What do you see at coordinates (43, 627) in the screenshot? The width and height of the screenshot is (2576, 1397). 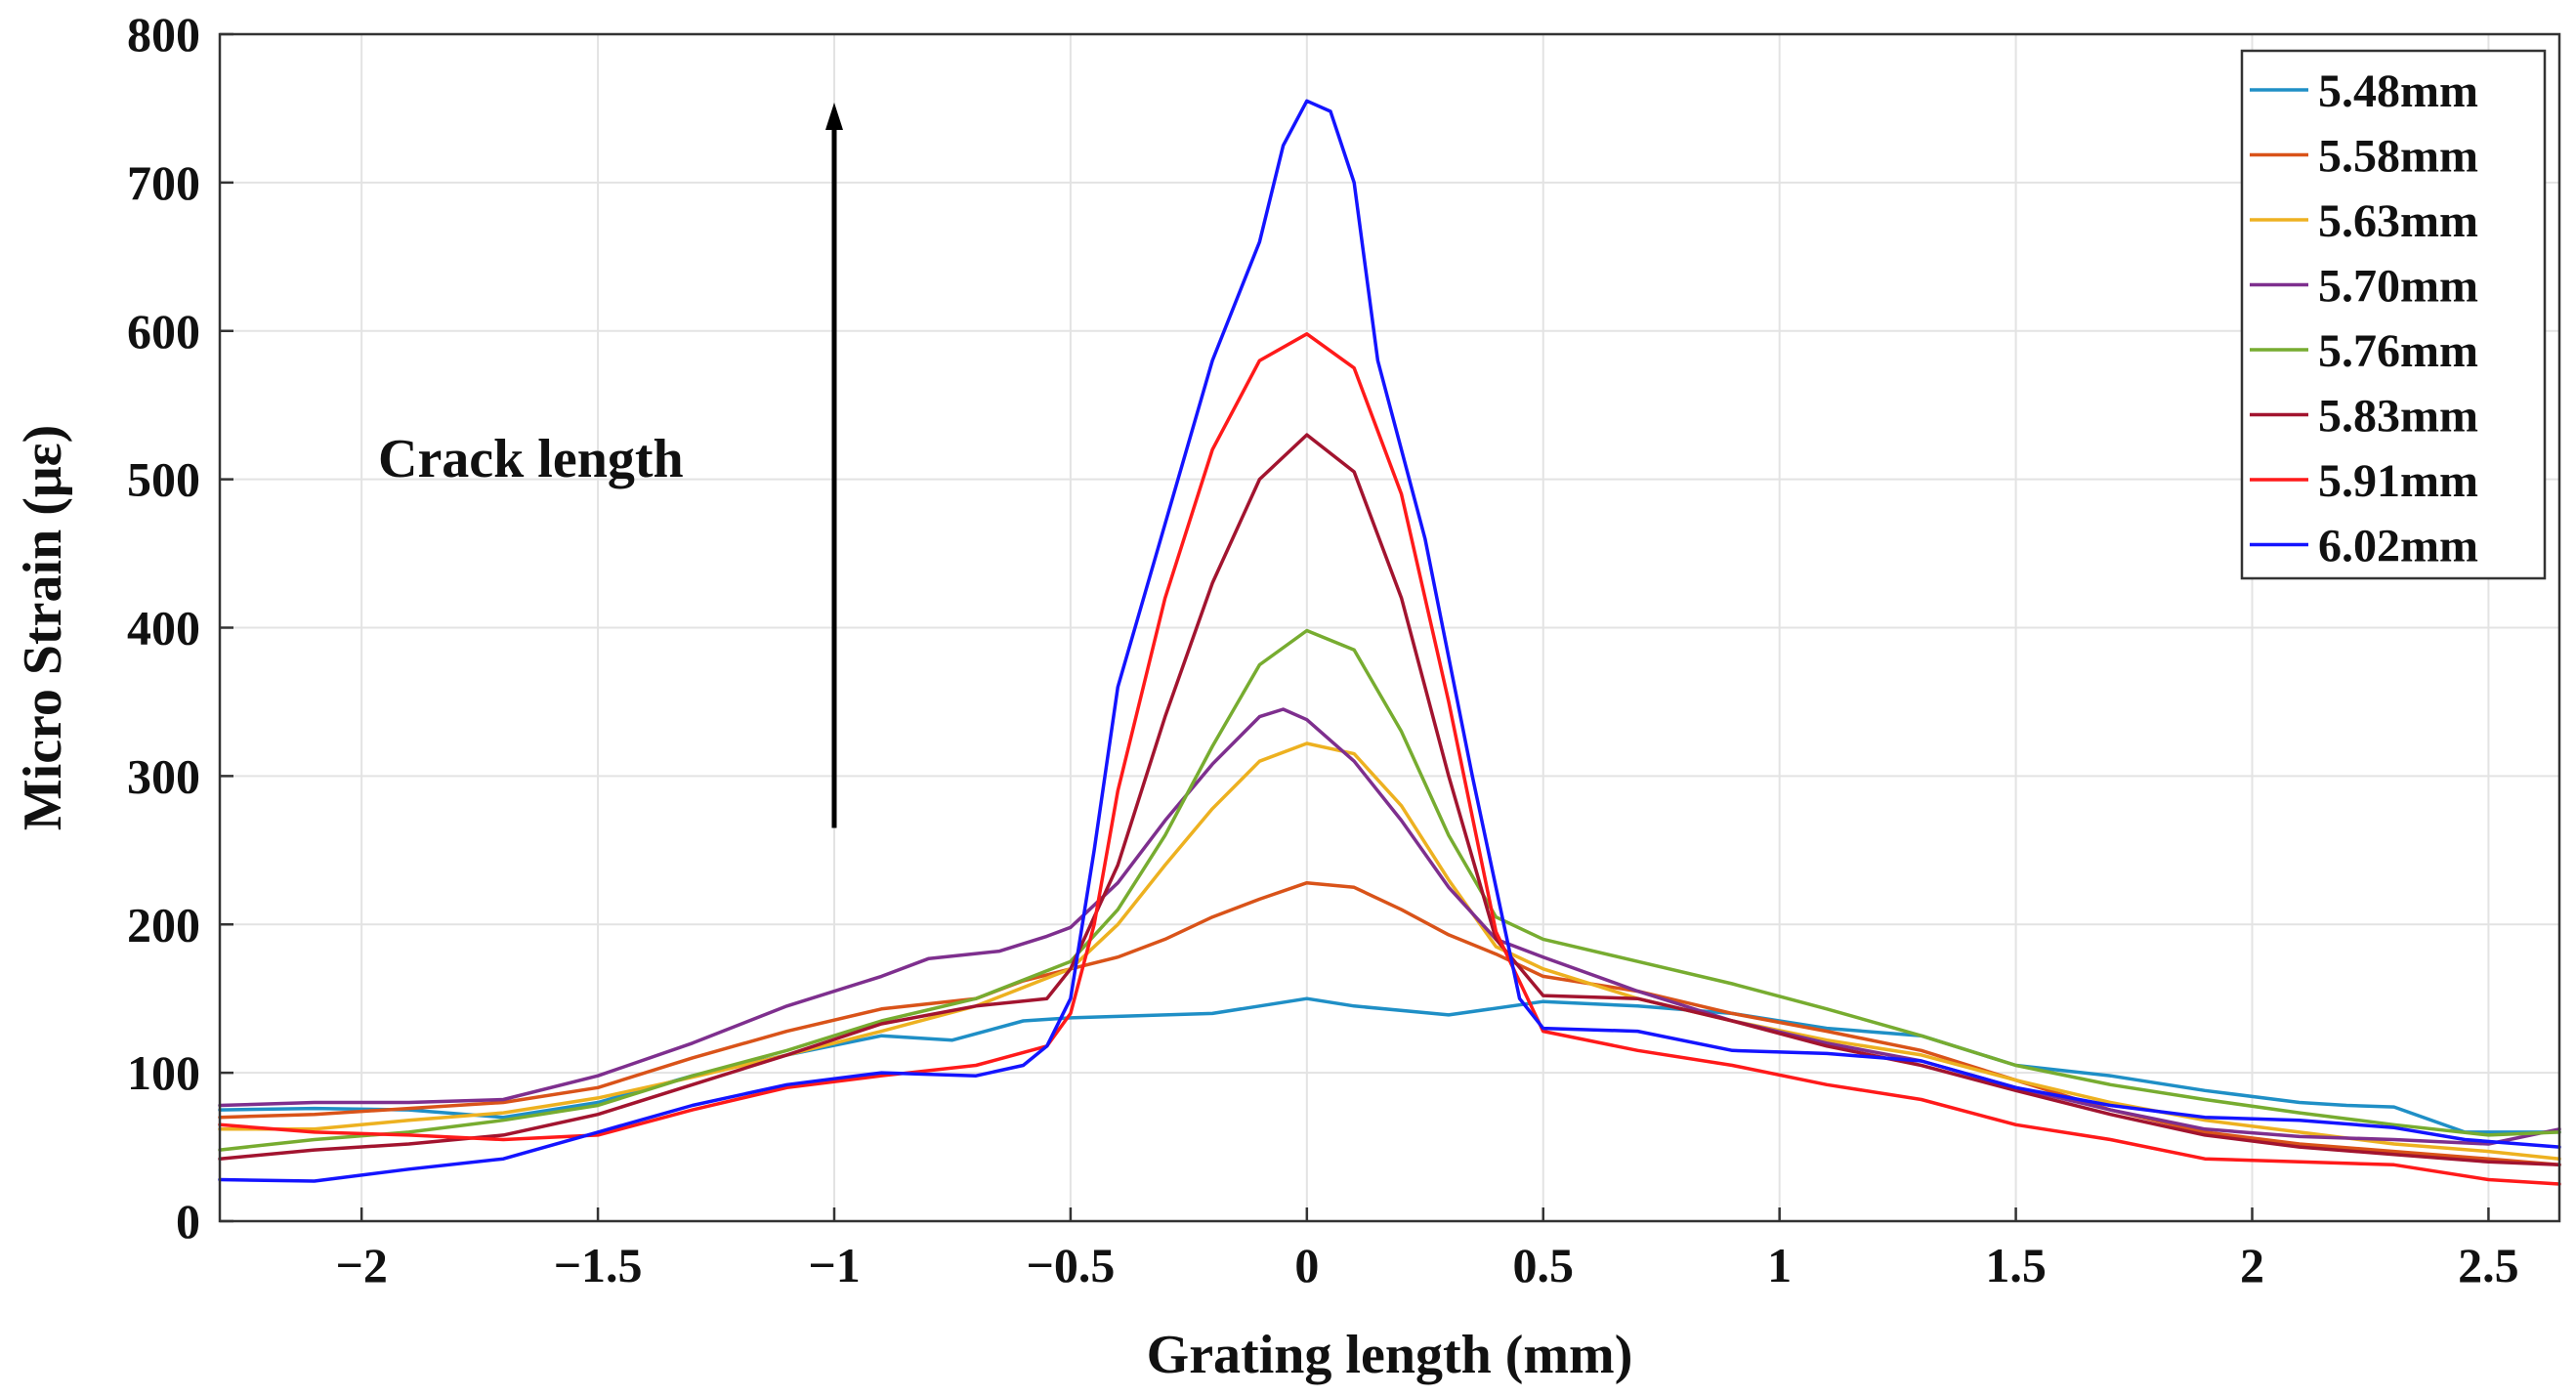 I see `y-axis-title: Micro Strain (με)` at bounding box center [43, 627].